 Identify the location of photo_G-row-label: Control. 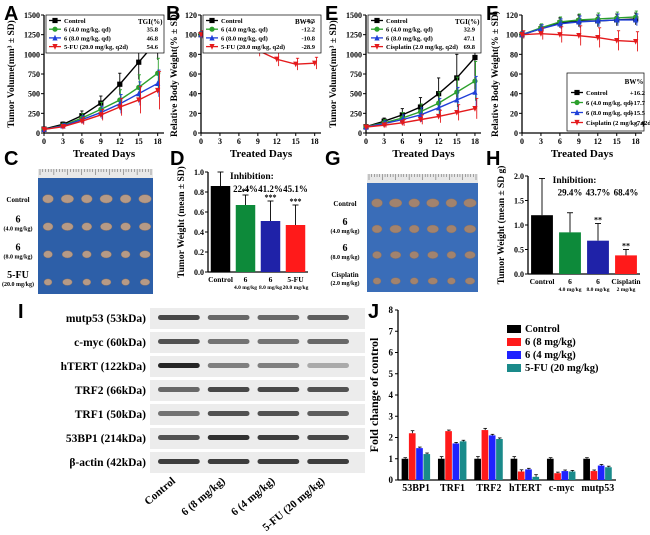
(344, 204).